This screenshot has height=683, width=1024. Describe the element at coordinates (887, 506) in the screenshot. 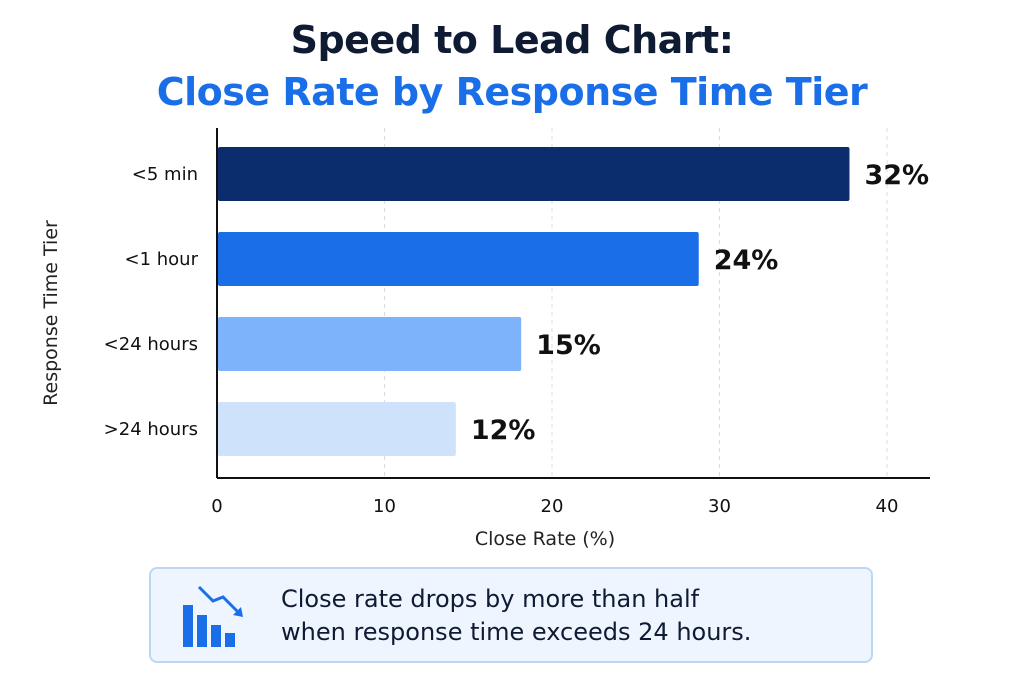

I see `x-tick-label: 40` at that location.